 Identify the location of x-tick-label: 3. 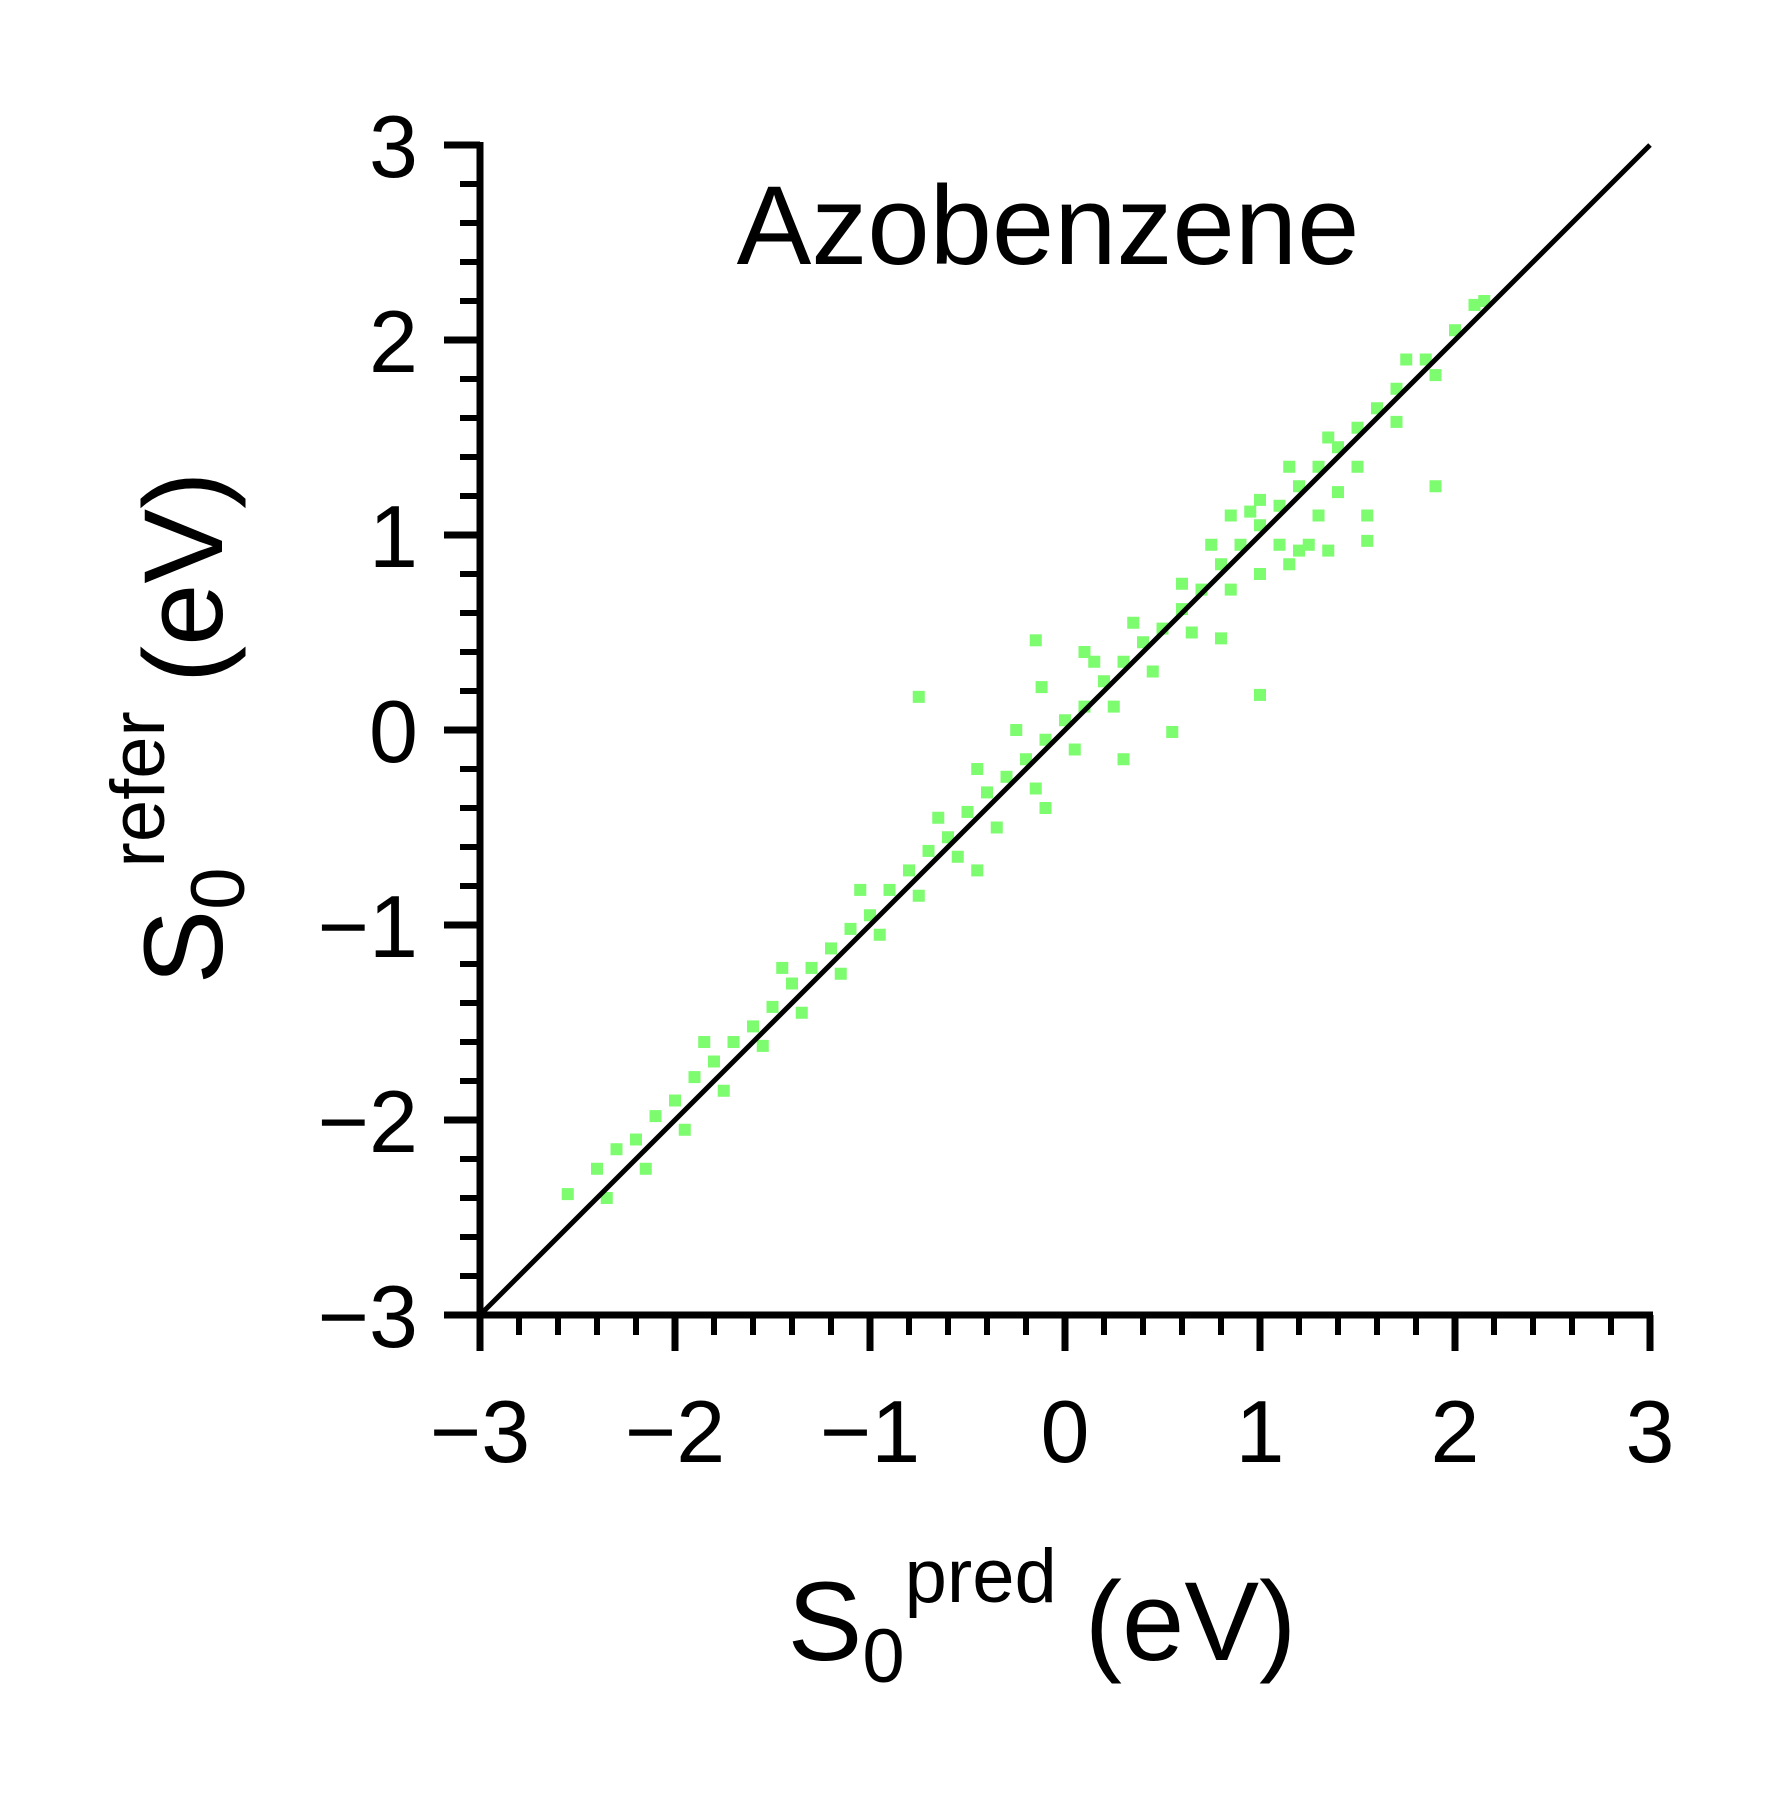
(1650, 1431).